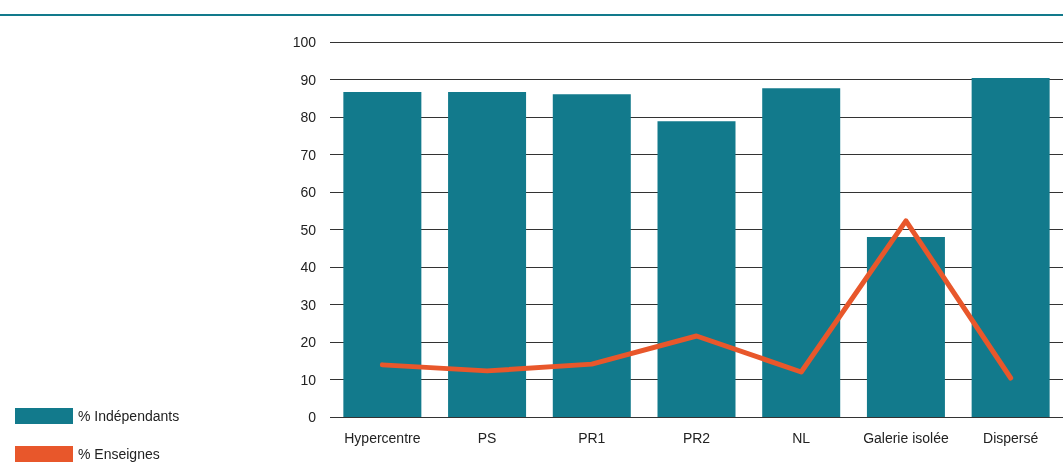 The width and height of the screenshot is (1063, 469). I want to click on legend-label: % Enseignes, so click(119, 454).